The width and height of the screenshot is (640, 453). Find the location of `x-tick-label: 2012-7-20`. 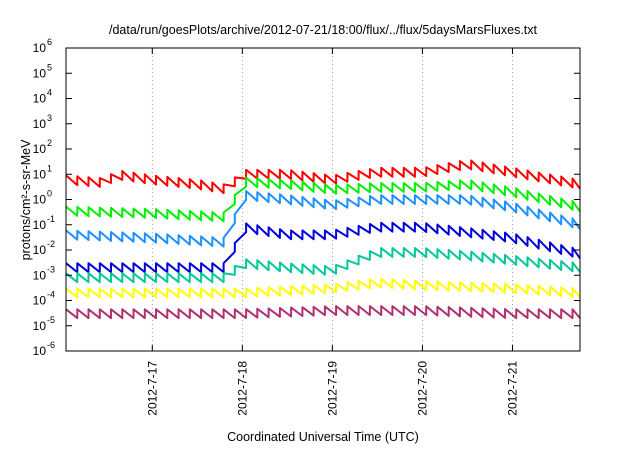

x-tick-label: 2012-7-20 is located at coordinates (422, 388).